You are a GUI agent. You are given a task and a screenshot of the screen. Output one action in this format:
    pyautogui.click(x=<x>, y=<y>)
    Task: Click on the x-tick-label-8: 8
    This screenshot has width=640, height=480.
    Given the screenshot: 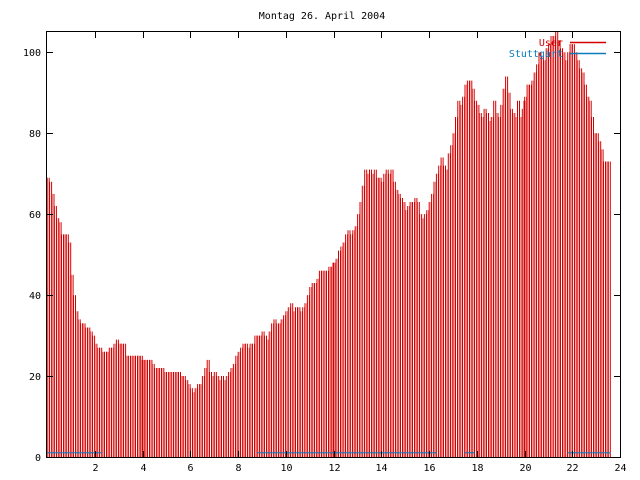 What is the action you would take?
    pyautogui.click(x=238, y=468)
    